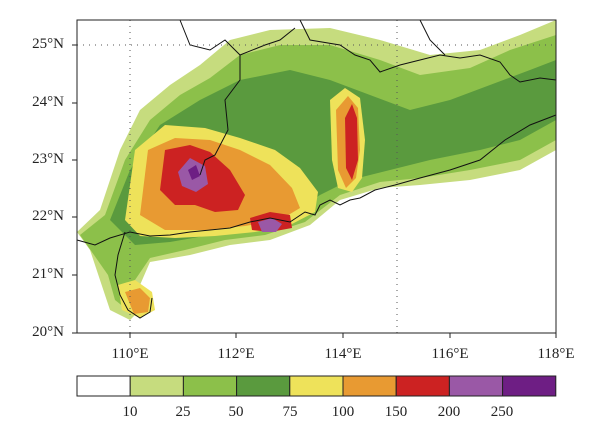 This screenshot has height=439, width=600. Describe the element at coordinates (48, 216) in the screenshot. I see `lat-label-22n: 22°N` at that location.